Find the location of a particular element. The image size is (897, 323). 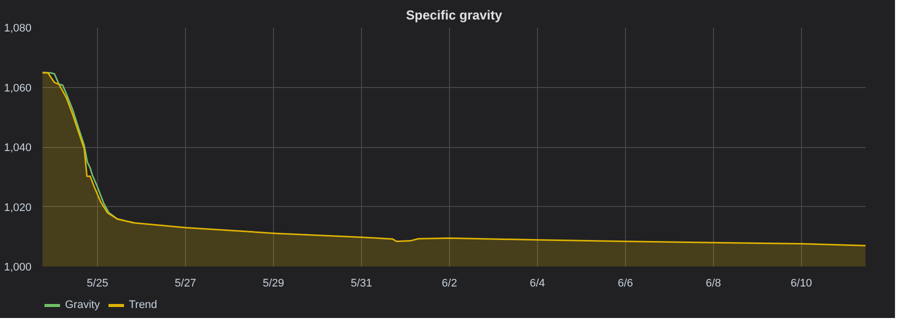

y-tick-label: 1,080 is located at coordinates (18, 28).